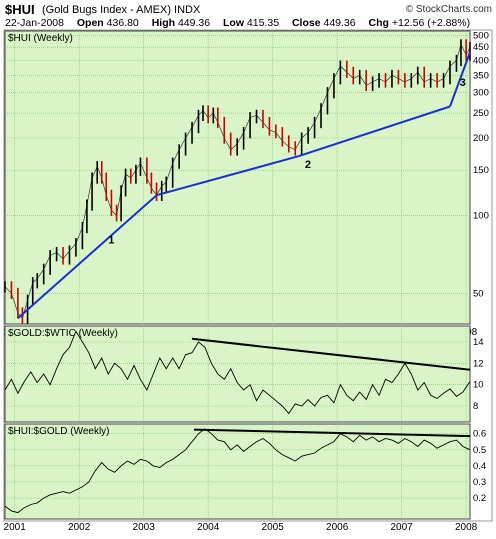 The image size is (496, 539). I want to click on trendline-annotation: 3, so click(463, 83).